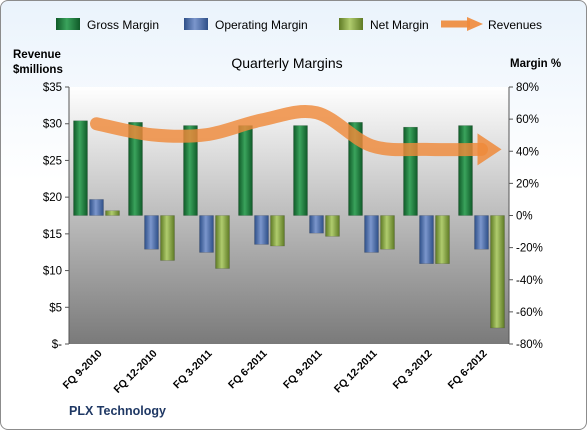 The width and height of the screenshot is (587, 430). Describe the element at coordinates (413, 370) in the screenshot. I see `category-label: FQ 3-2012` at that location.